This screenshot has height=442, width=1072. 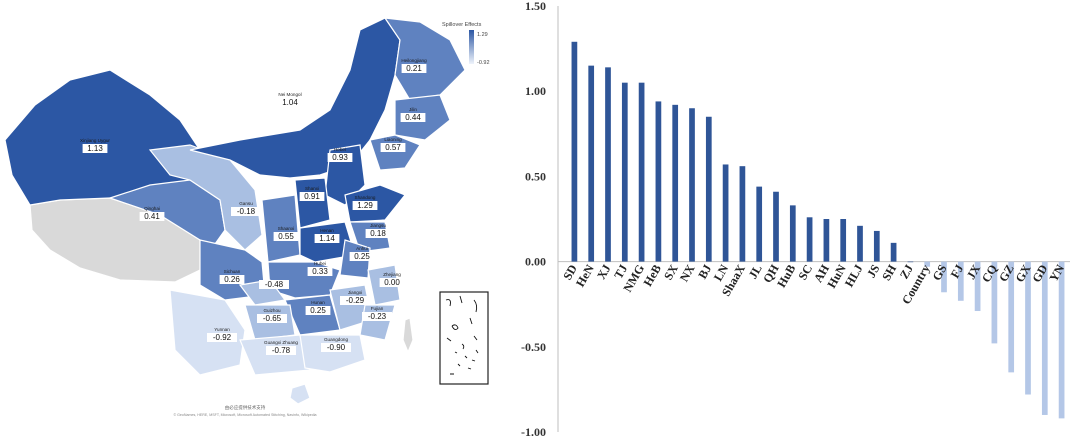 What do you see at coordinates (620, 271) in the screenshot?
I see `x-tick-label: TJ` at bounding box center [620, 271].